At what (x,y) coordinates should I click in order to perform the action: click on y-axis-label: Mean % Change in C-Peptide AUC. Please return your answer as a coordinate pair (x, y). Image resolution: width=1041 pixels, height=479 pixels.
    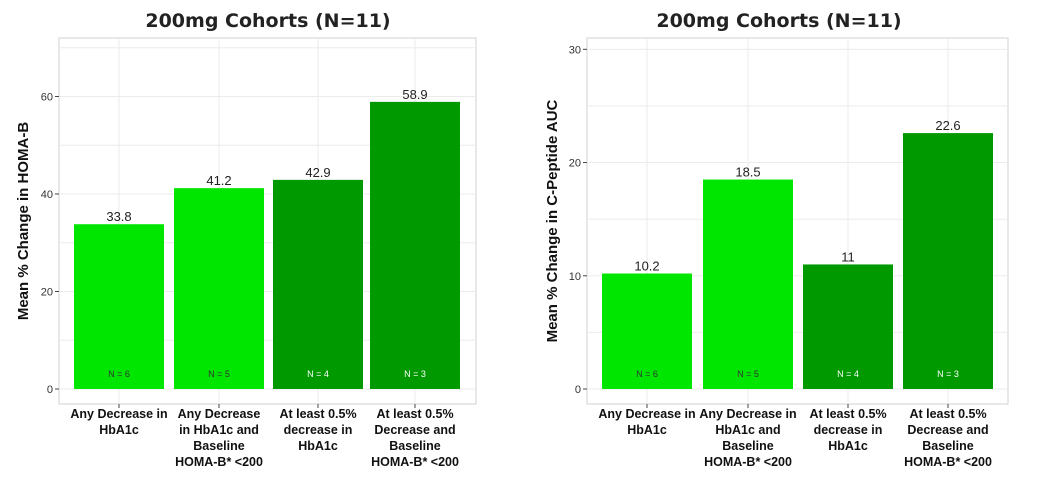
    Looking at the image, I should click on (552, 220).